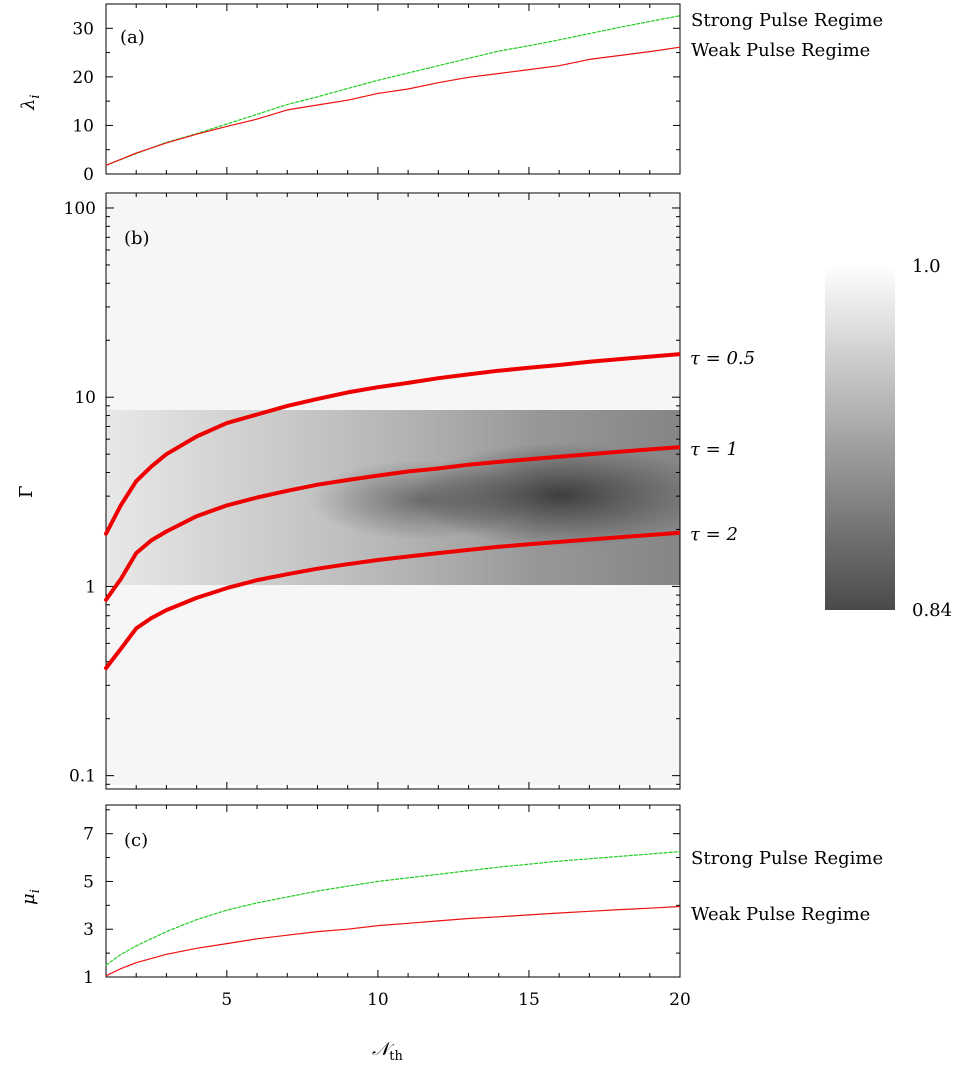  What do you see at coordinates (30, 102) in the screenshot?
I see `panel-a-ylabel: λi` at bounding box center [30, 102].